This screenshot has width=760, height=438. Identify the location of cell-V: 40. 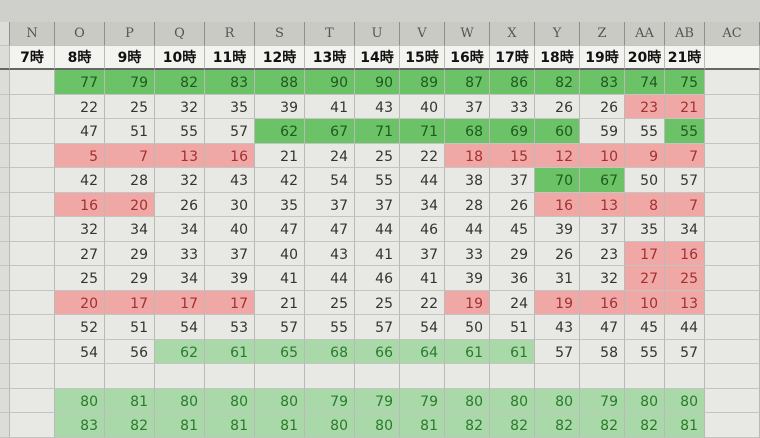
(422, 106).